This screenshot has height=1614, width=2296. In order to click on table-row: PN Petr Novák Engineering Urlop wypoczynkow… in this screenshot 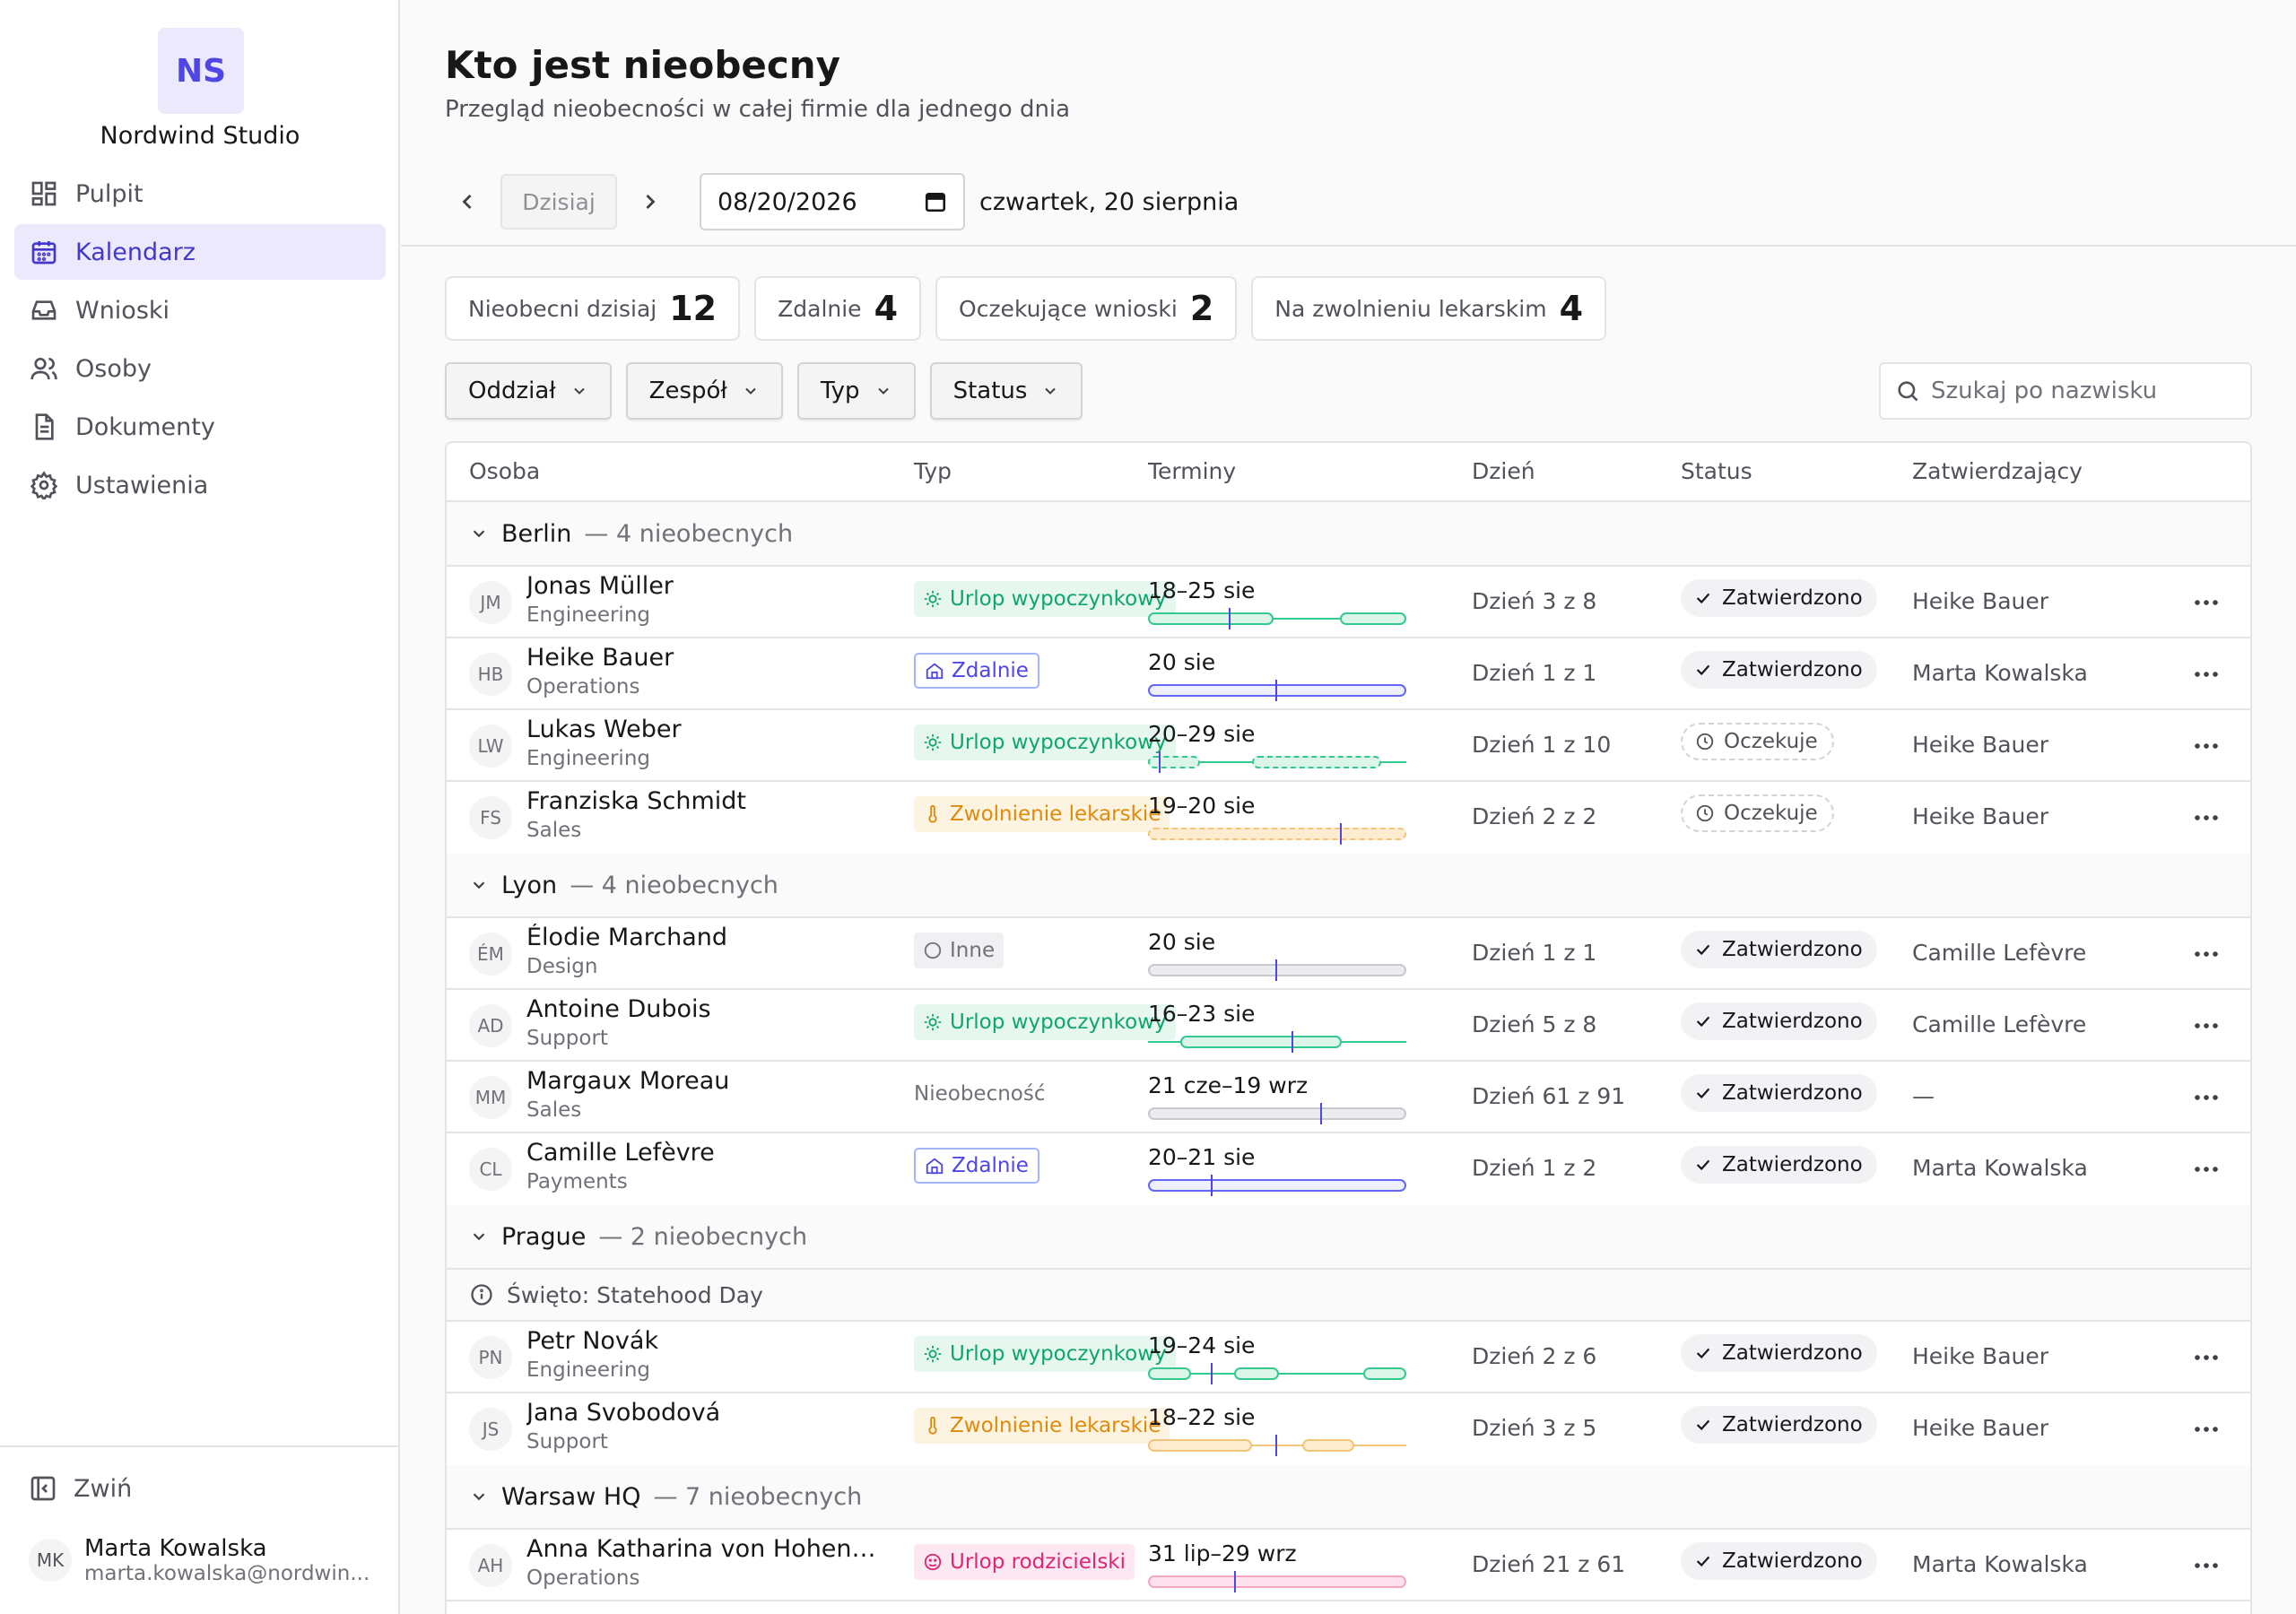, I will do `click(1348, 1357)`.